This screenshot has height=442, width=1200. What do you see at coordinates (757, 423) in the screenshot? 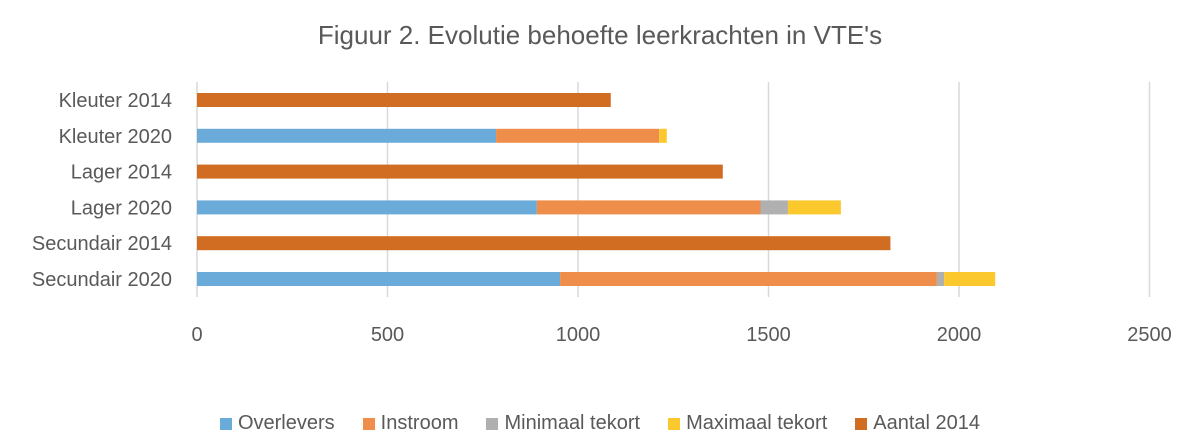
I see `legend-label: Maximaal tekort` at bounding box center [757, 423].